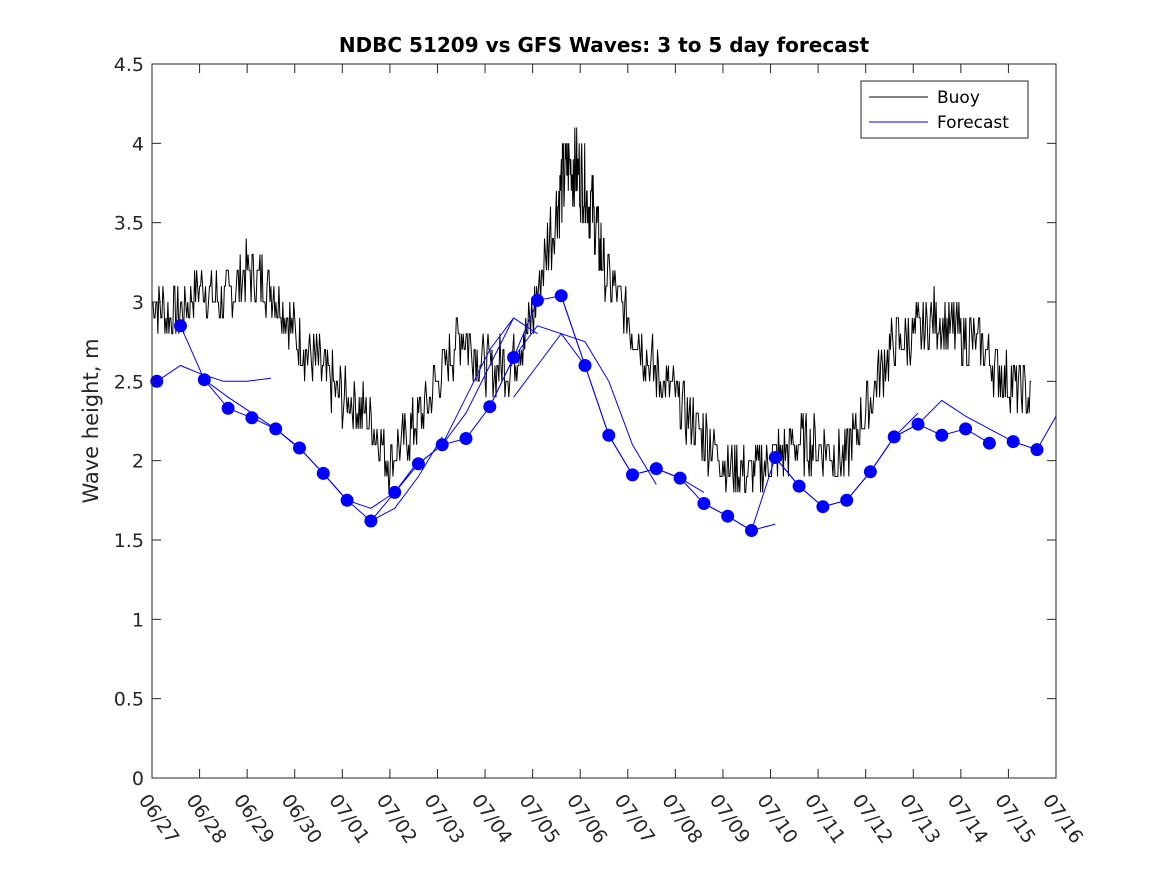 The height and width of the screenshot is (875, 1167). Describe the element at coordinates (138, 303) in the screenshot. I see `y-tick-label: 3` at that location.